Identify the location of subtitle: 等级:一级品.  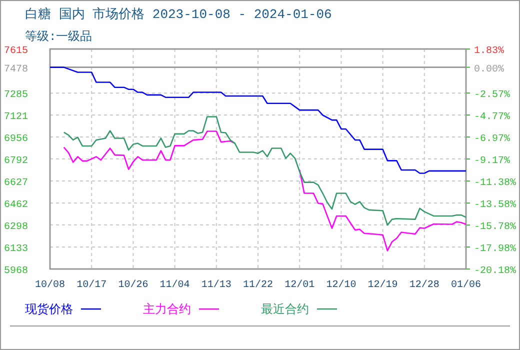
(58, 37).